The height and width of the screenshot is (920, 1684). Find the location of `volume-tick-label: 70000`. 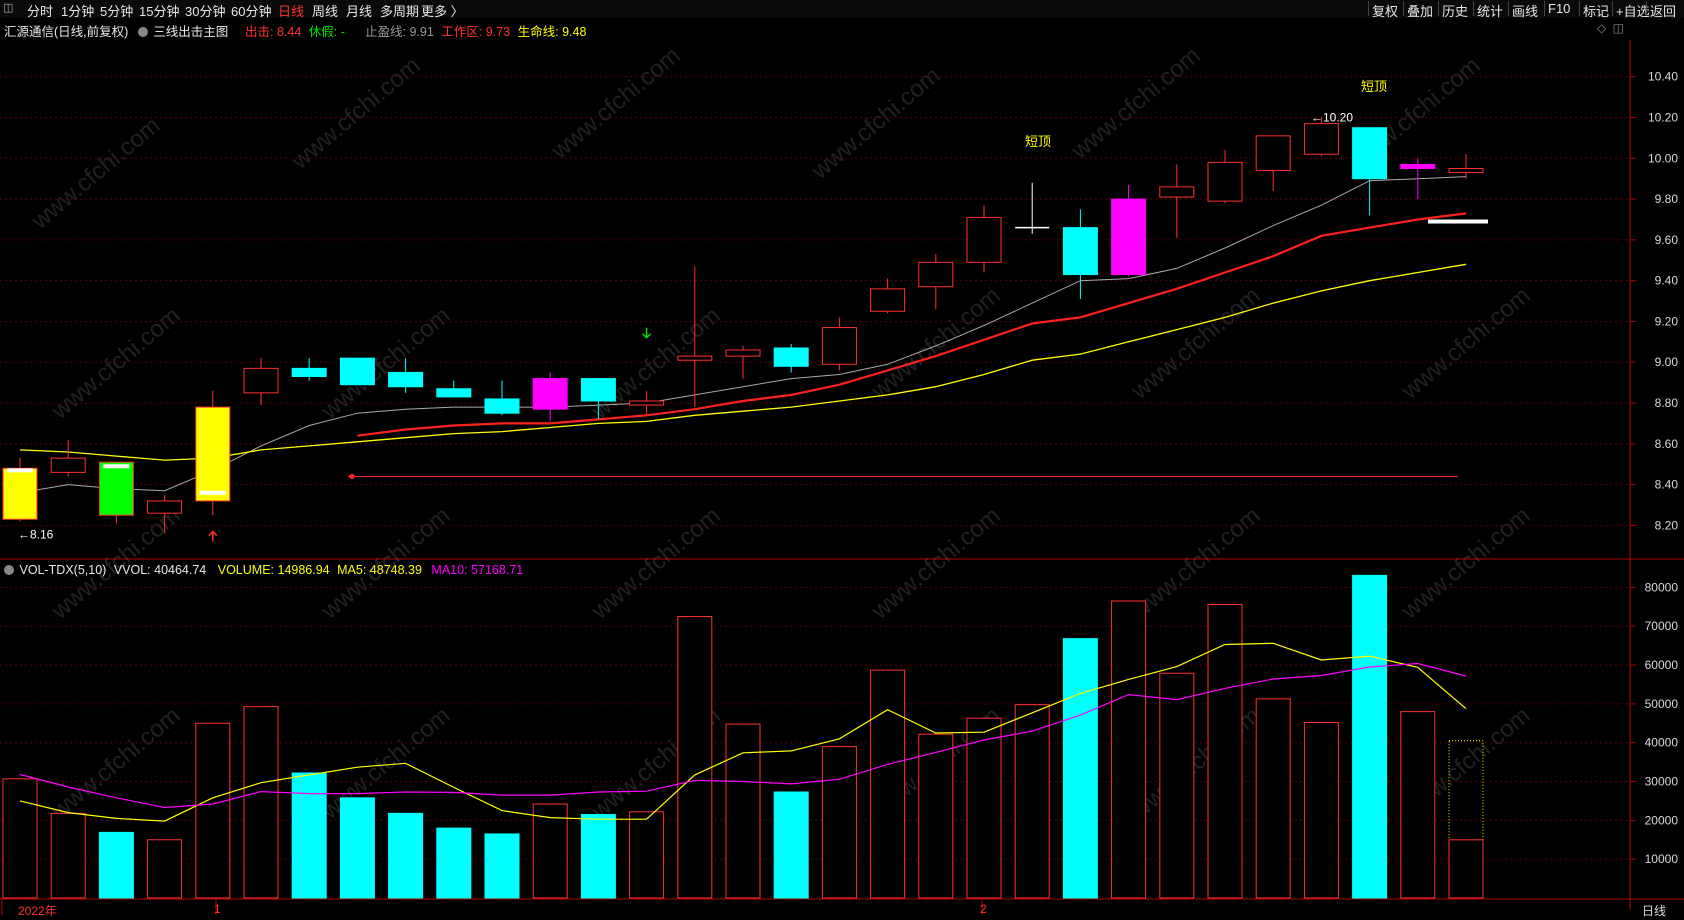

volume-tick-label: 70000 is located at coordinates (1662, 626).